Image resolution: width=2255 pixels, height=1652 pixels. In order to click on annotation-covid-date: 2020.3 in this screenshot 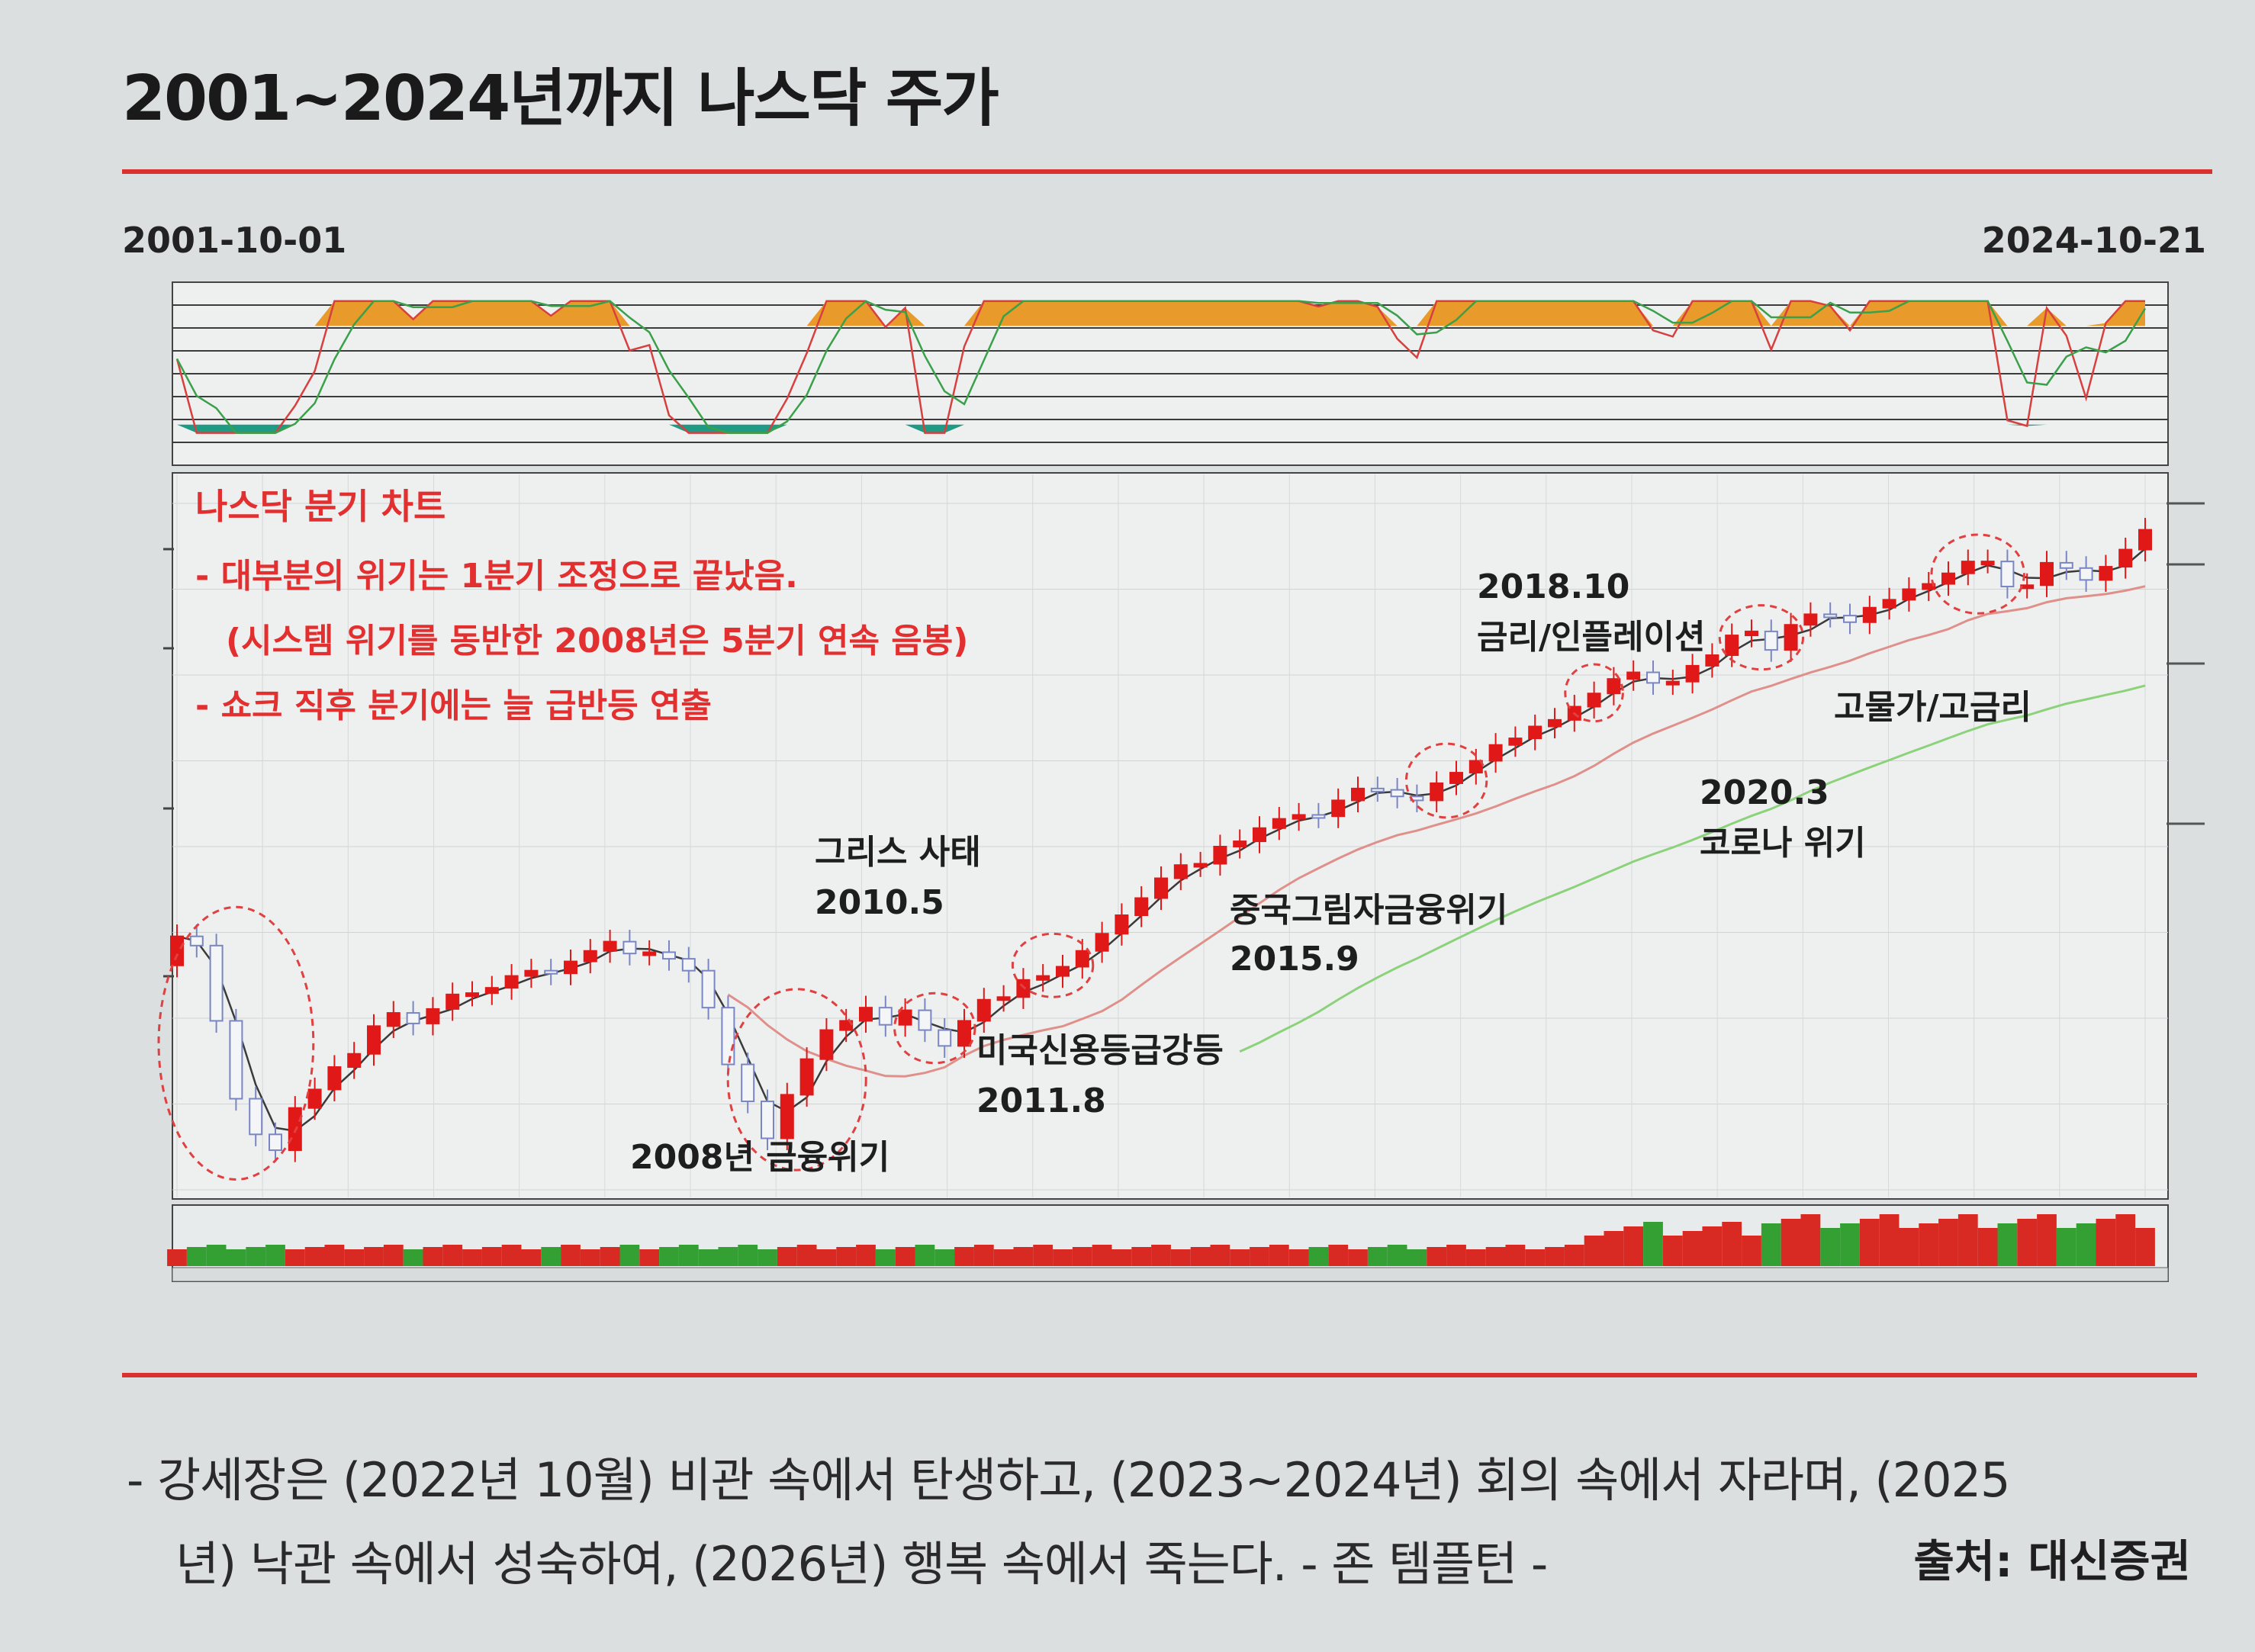, I will do `click(1764, 793)`.